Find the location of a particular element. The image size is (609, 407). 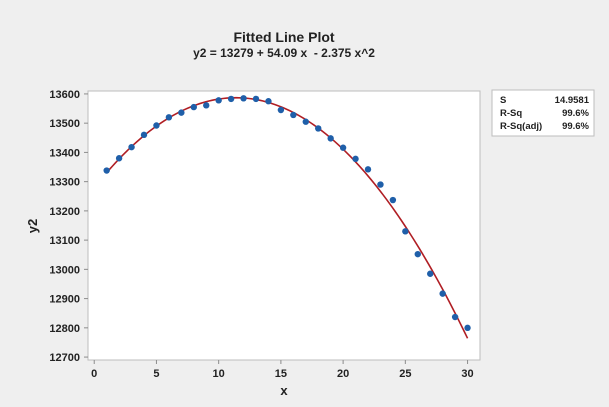

y-tick-label: 13500 is located at coordinates (64, 124).